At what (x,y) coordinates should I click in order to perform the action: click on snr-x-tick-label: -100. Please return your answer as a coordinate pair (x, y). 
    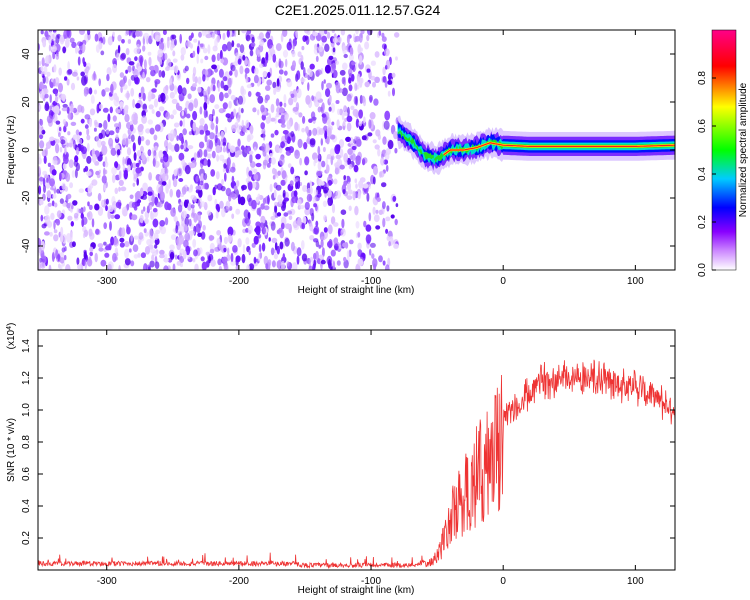
    Looking at the image, I should click on (371, 581).